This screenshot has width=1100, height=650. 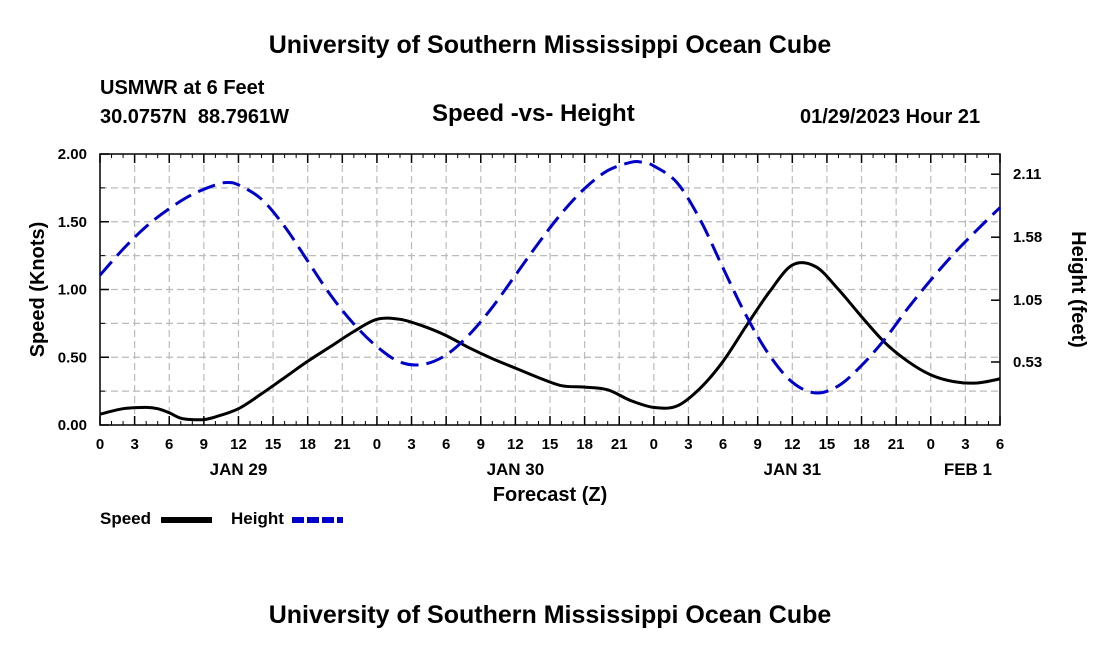 I want to click on y2-tick-label: 1.05, so click(x=1027, y=300).